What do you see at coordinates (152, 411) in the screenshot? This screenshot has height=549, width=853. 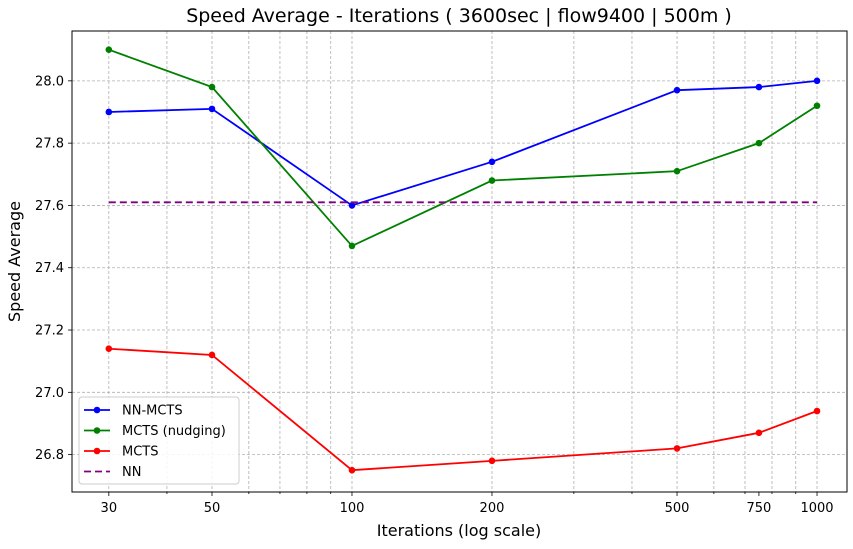 I see `legend-label-nn-mcts: NN-MCTS` at bounding box center [152, 411].